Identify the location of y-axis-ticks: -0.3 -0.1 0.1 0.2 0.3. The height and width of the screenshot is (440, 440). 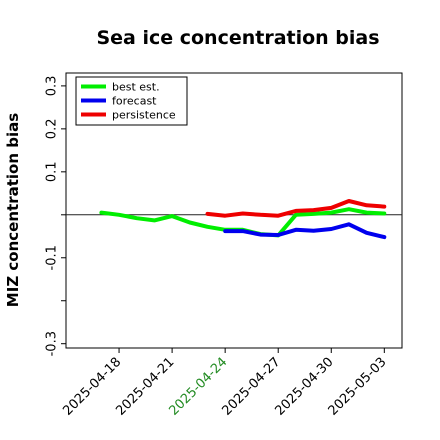
(55, 216).